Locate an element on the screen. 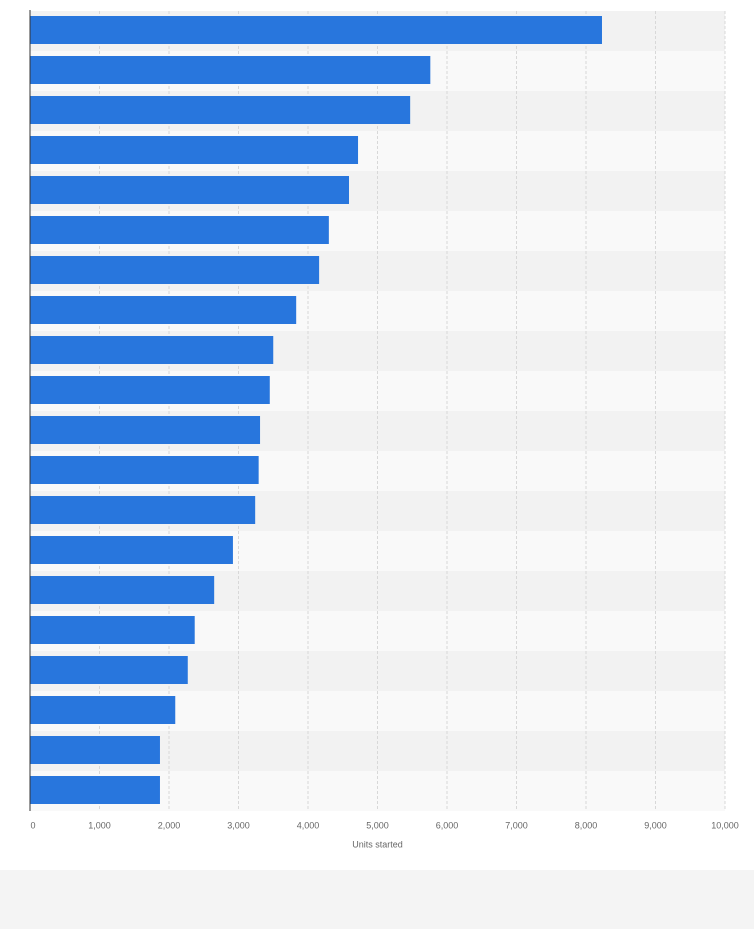  x-tick-label: 6,000 is located at coordinates (447, 825).